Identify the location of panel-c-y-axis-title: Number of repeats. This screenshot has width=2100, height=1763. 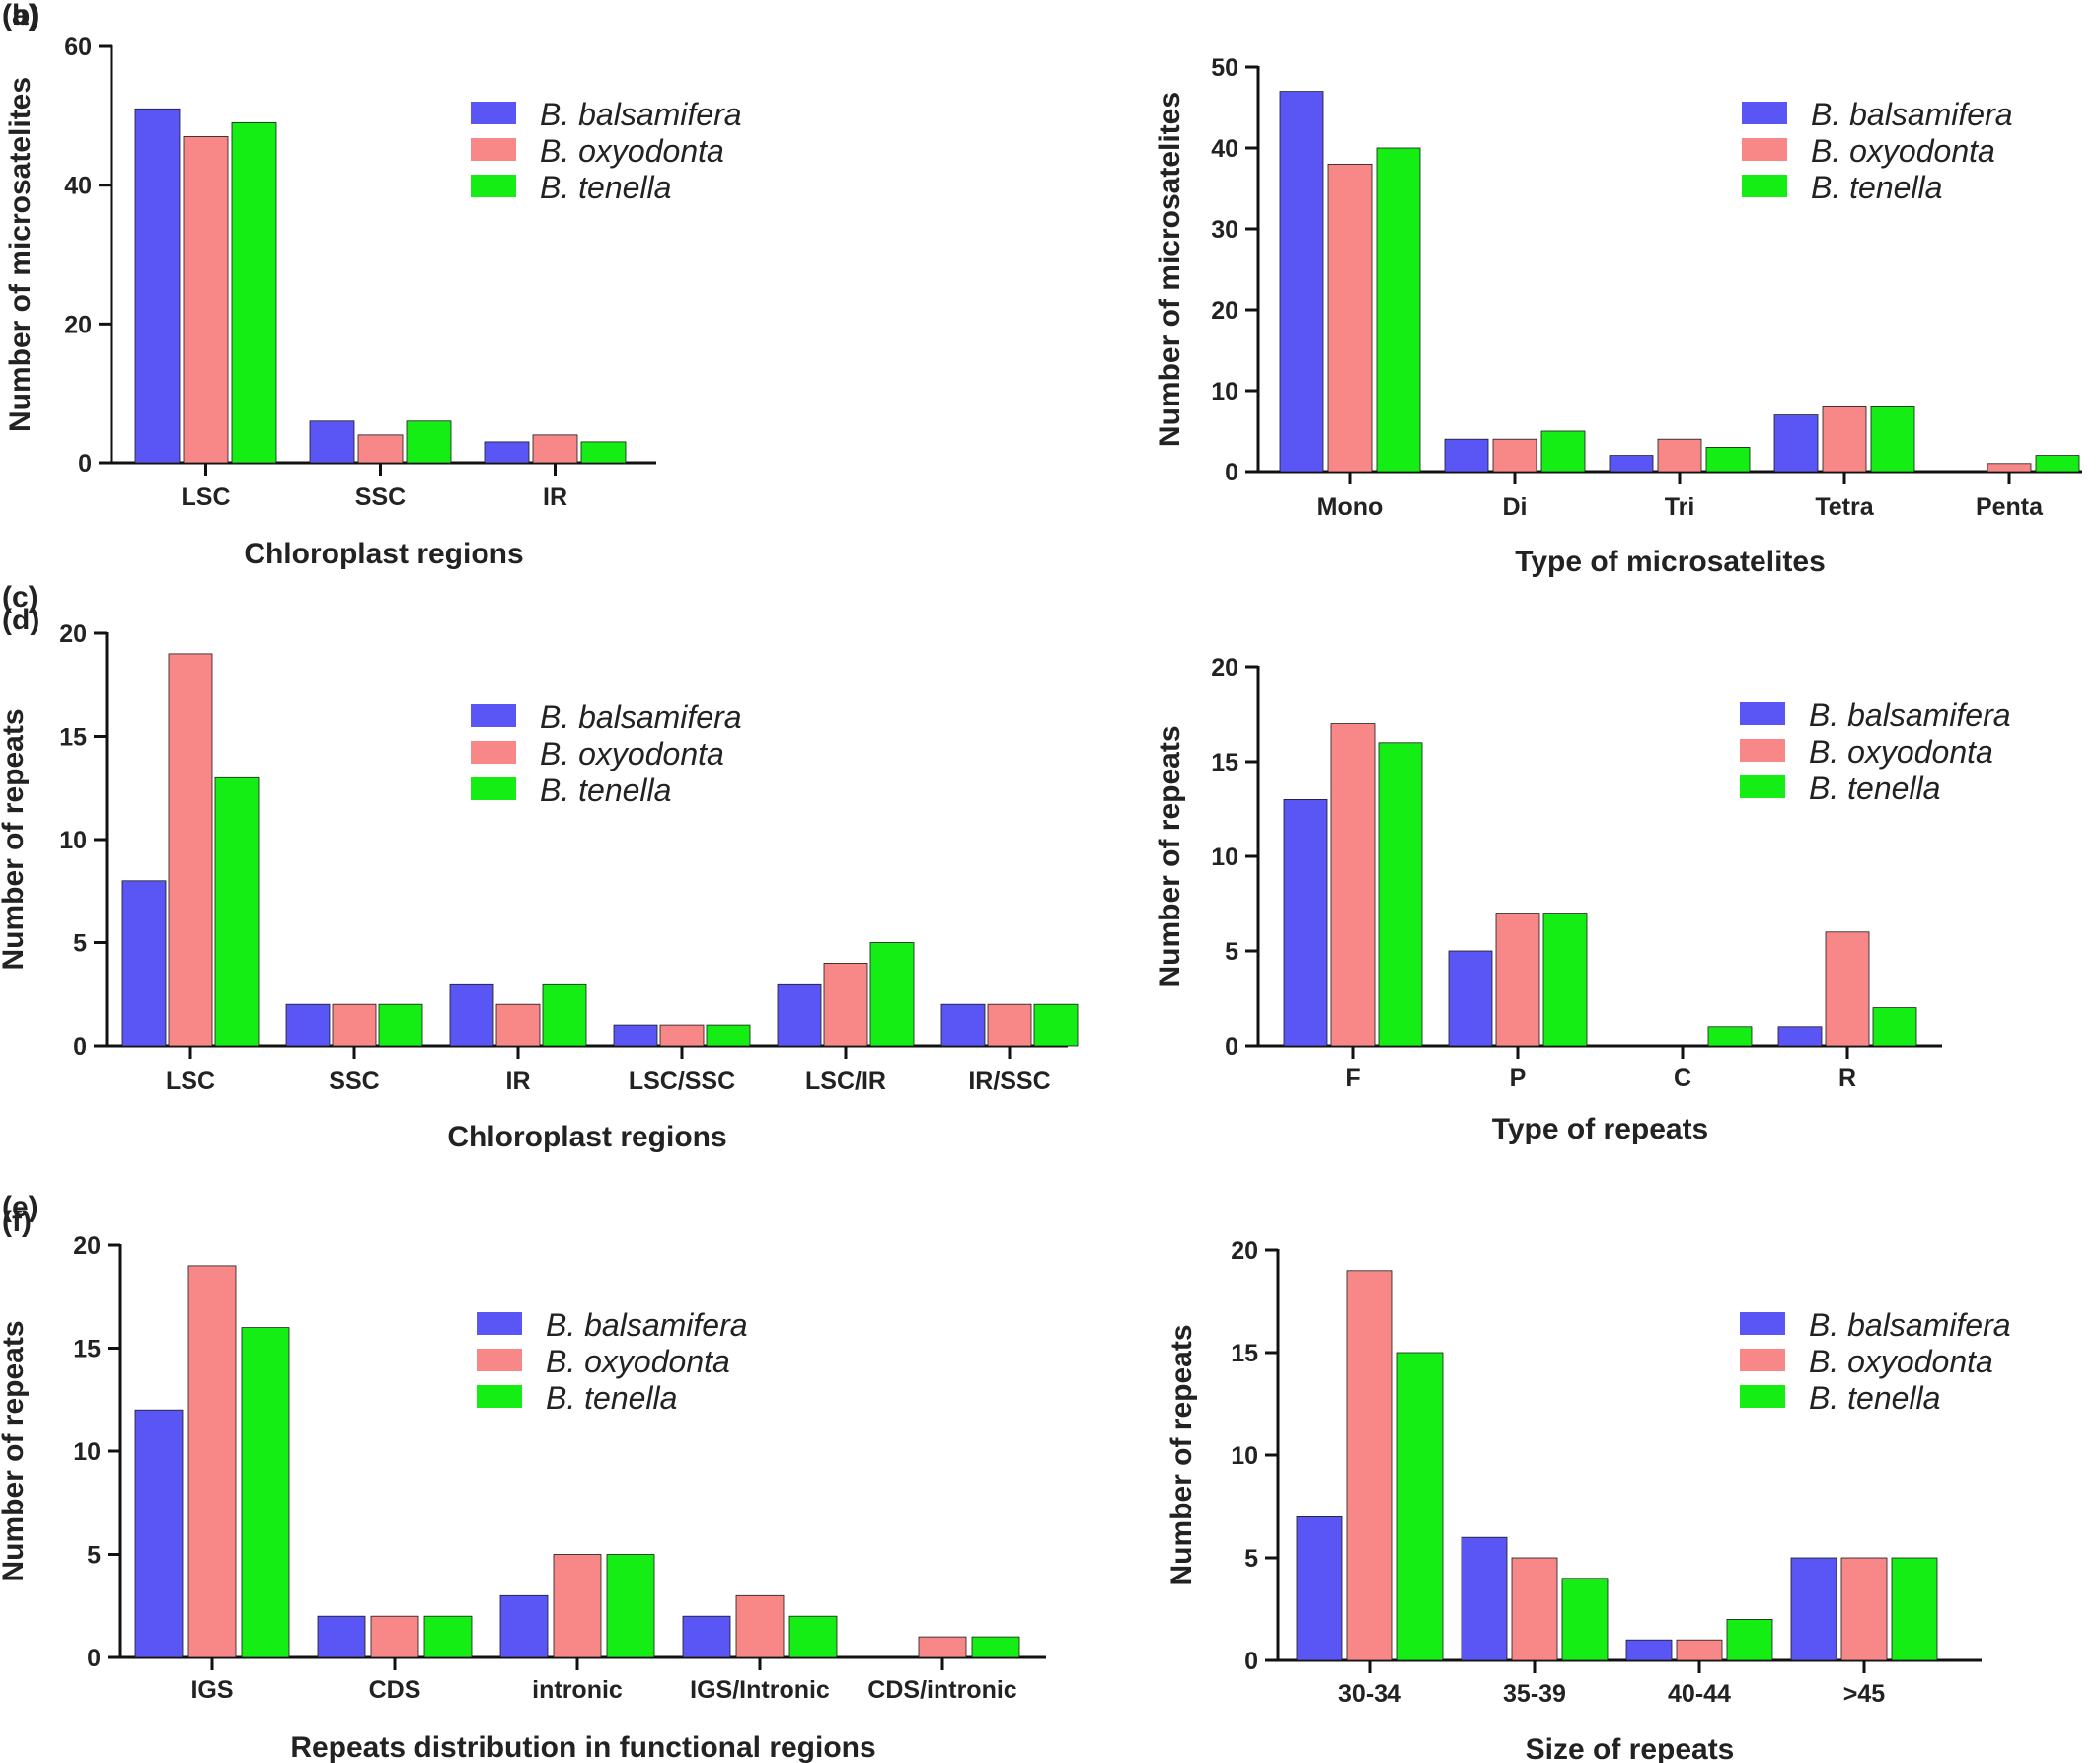
(15, 839).